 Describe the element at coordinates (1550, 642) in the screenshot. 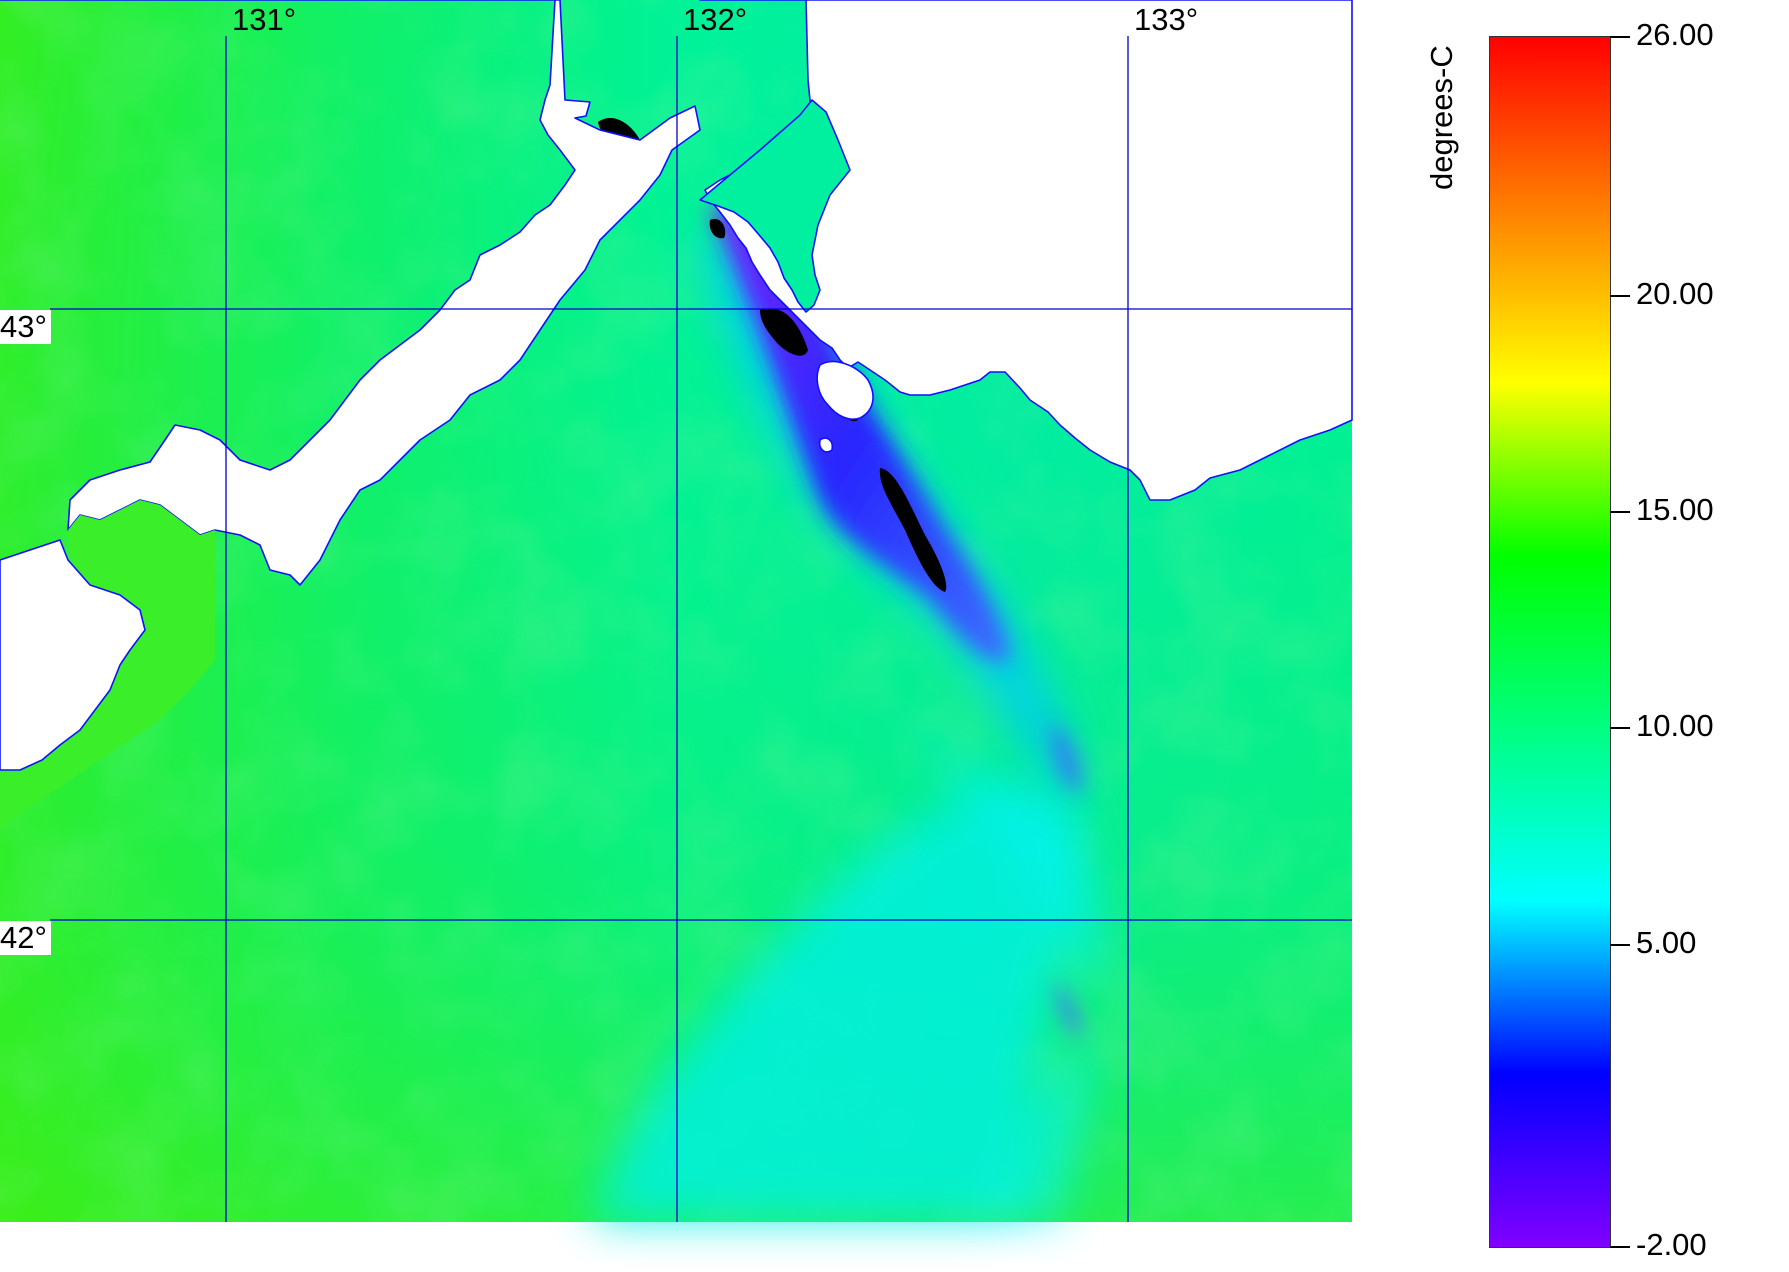

I see `color-scale-bar` at that location.